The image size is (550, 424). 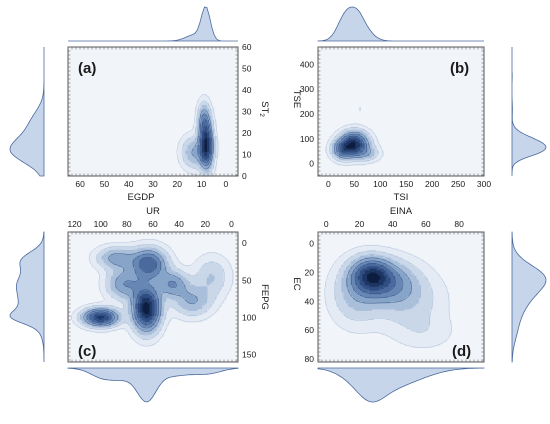 I want to click on y-tick-label: 150, so click(x=249, y=355).